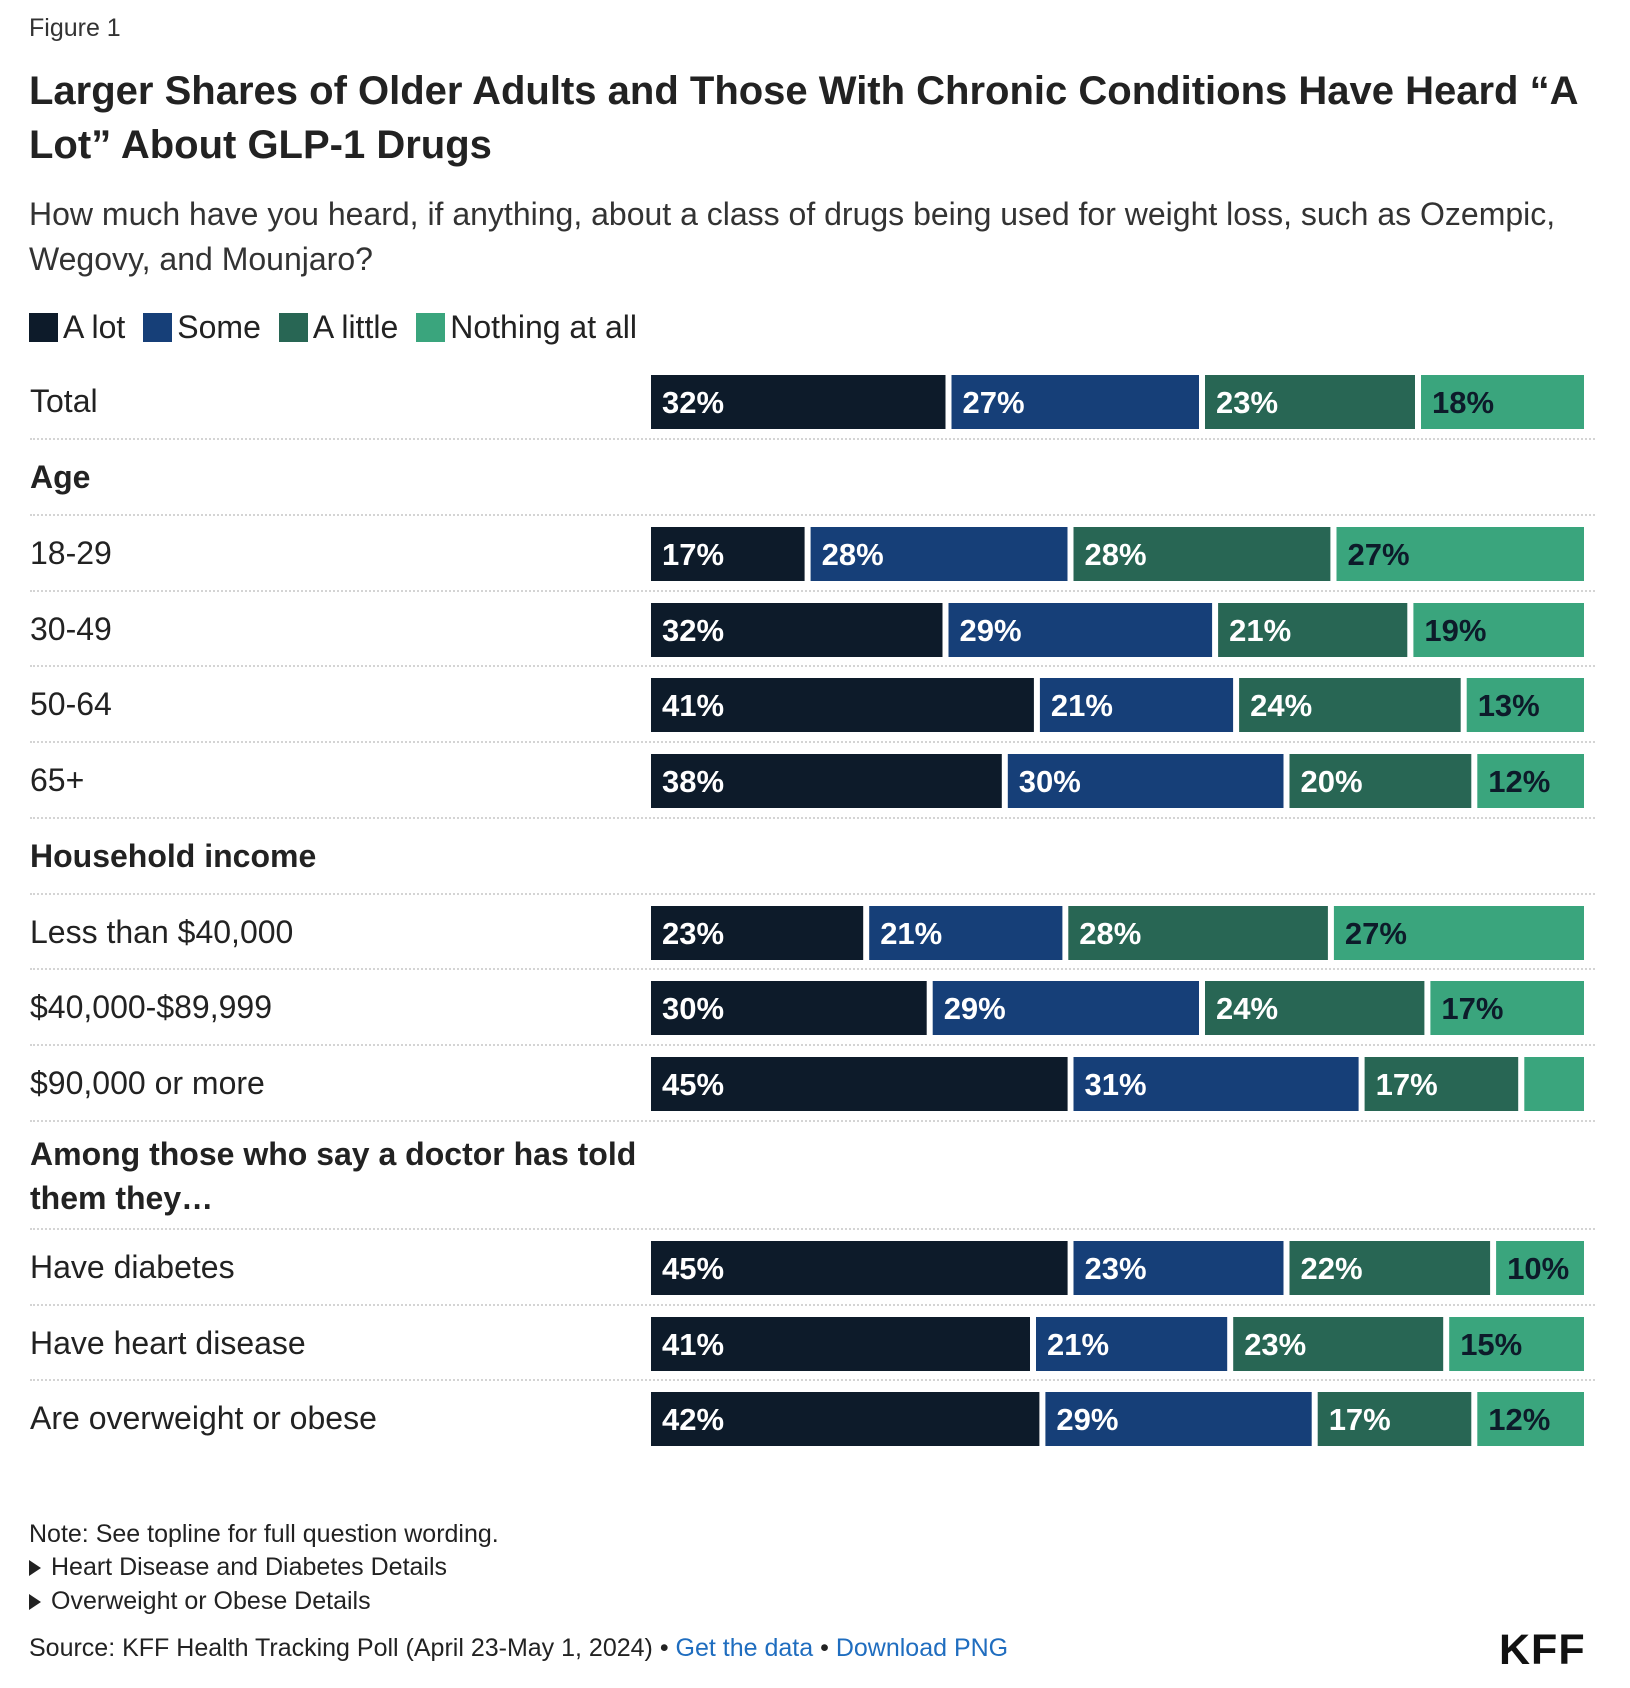 Image resolution: width=1630 pixels, height=1688 pixels. I want to click on data-label-a-lot: 17%, so click(693, 554).